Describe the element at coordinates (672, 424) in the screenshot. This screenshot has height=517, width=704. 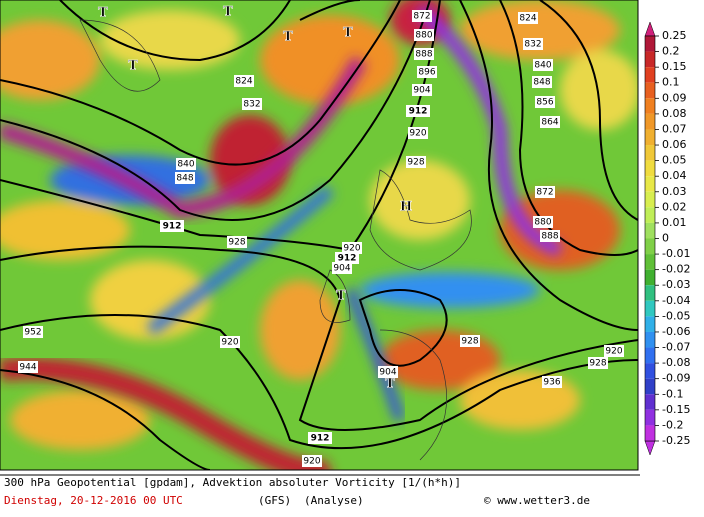
I see `colorbar-label: -0.2` at that location.